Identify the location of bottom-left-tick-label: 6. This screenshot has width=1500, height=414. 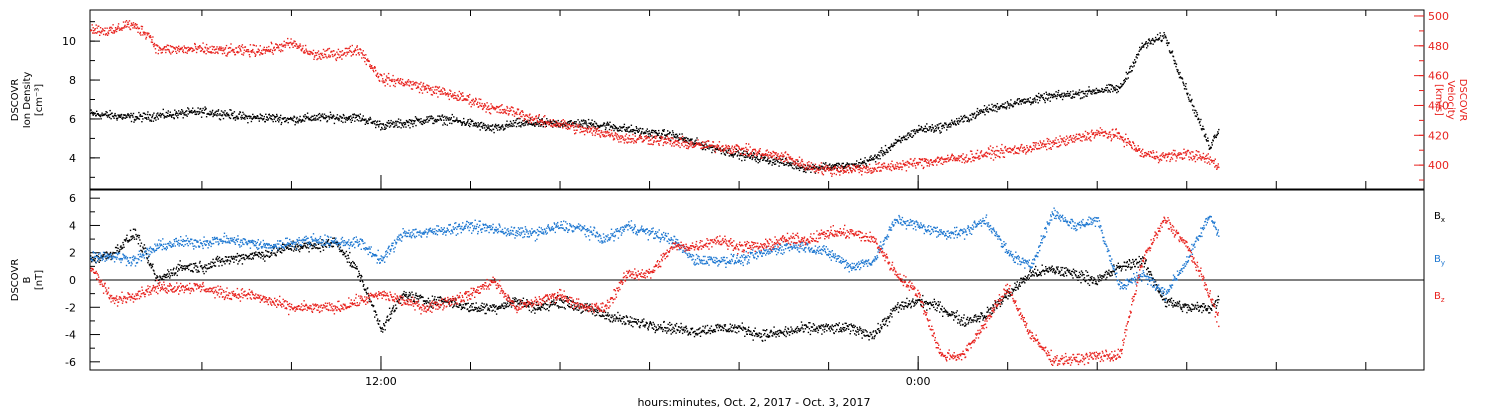
(72, 198).